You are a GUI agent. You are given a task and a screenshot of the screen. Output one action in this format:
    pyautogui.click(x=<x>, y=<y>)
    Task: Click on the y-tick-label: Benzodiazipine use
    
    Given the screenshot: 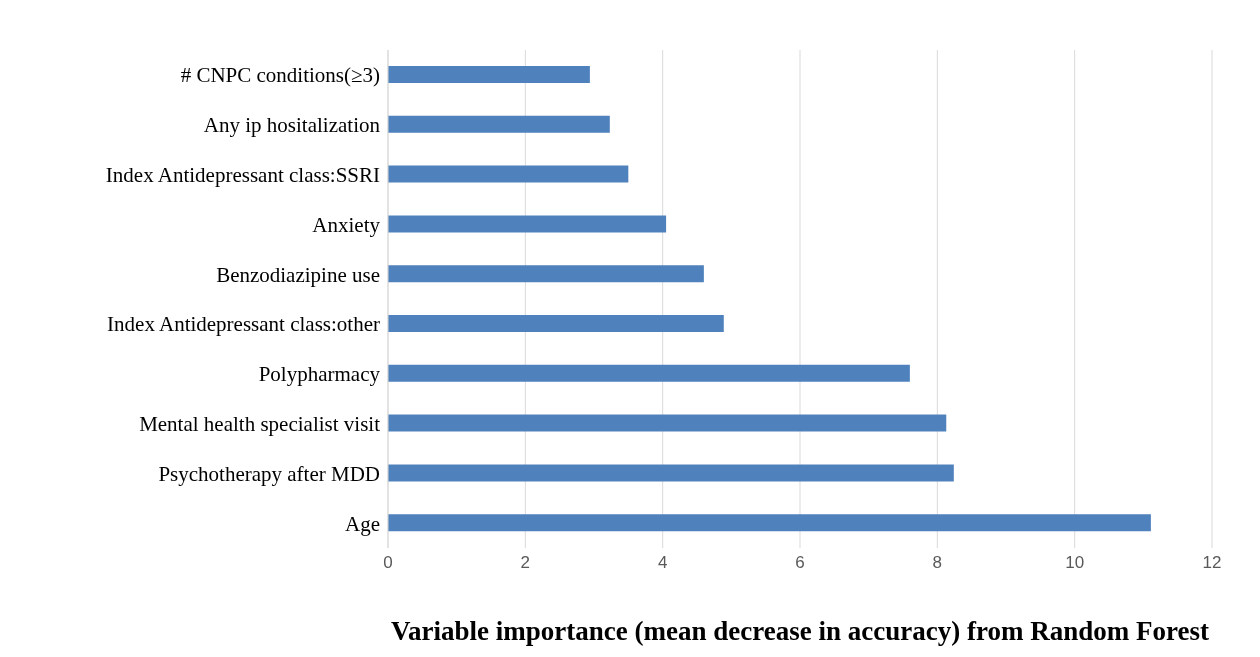 What is the action you would take?
    pyautogui.click(x=298, y=274)
    